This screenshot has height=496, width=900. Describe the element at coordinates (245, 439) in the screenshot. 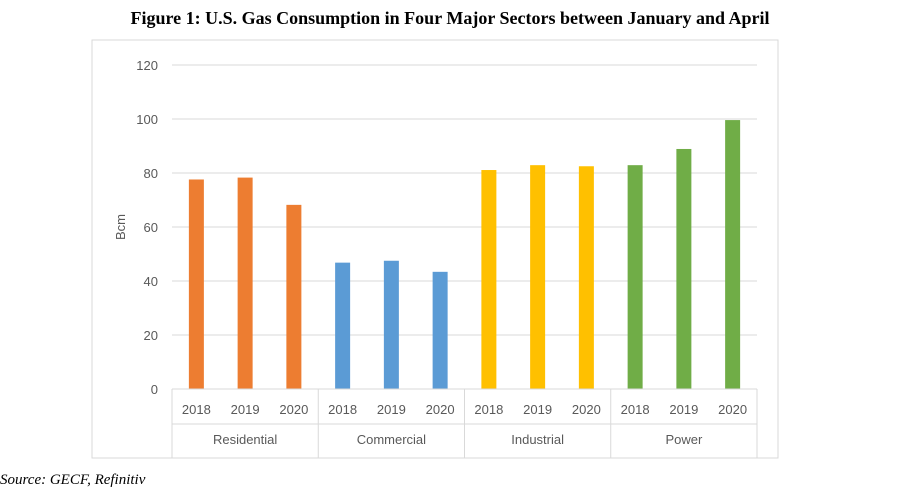

I see `group-label: Residential` at that location.